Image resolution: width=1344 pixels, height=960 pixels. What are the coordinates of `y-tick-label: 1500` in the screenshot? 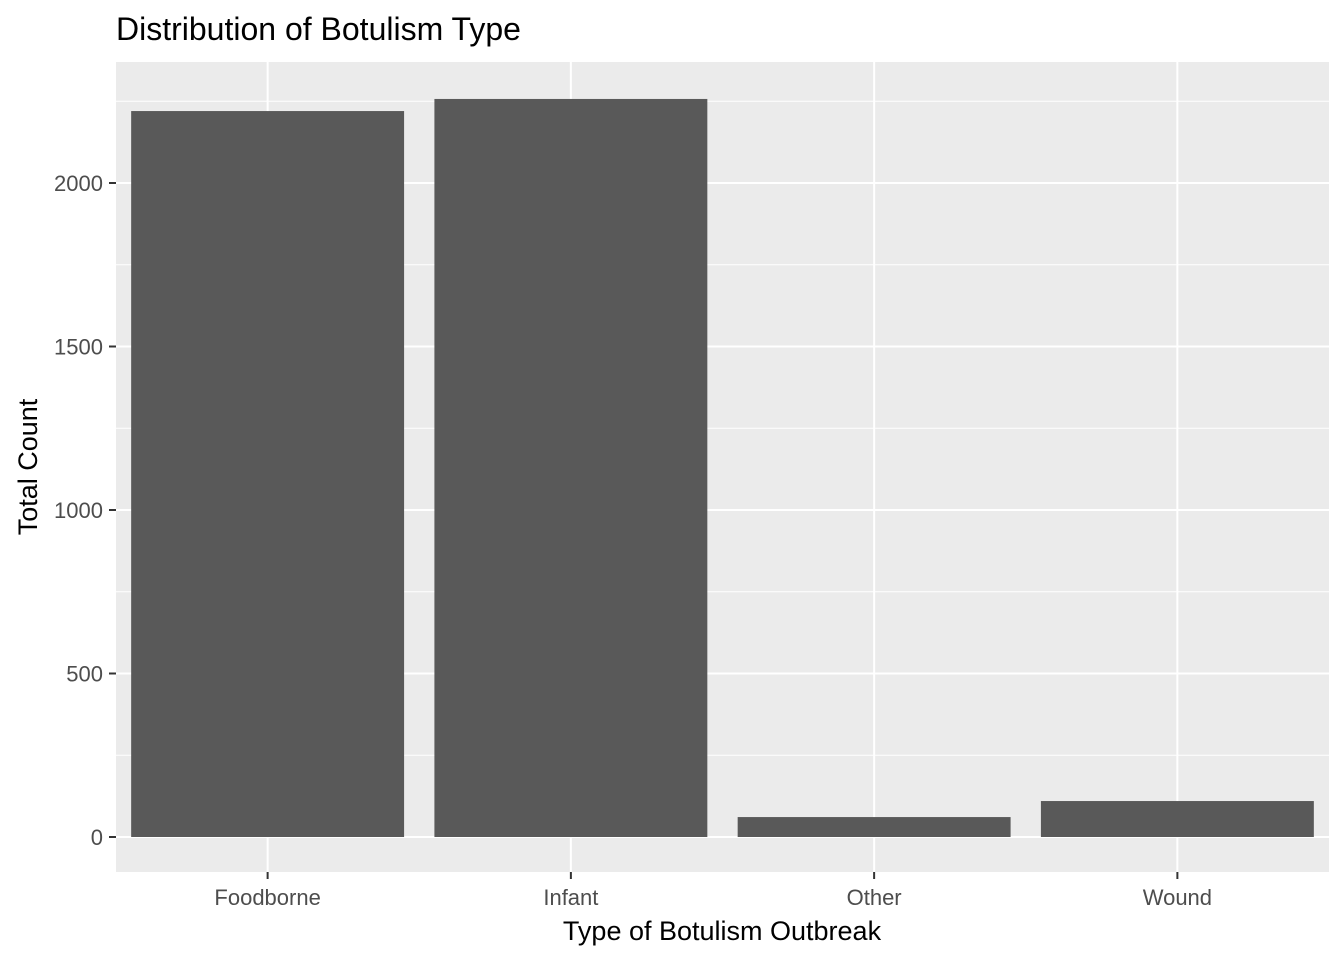 It's located at (78, 346).